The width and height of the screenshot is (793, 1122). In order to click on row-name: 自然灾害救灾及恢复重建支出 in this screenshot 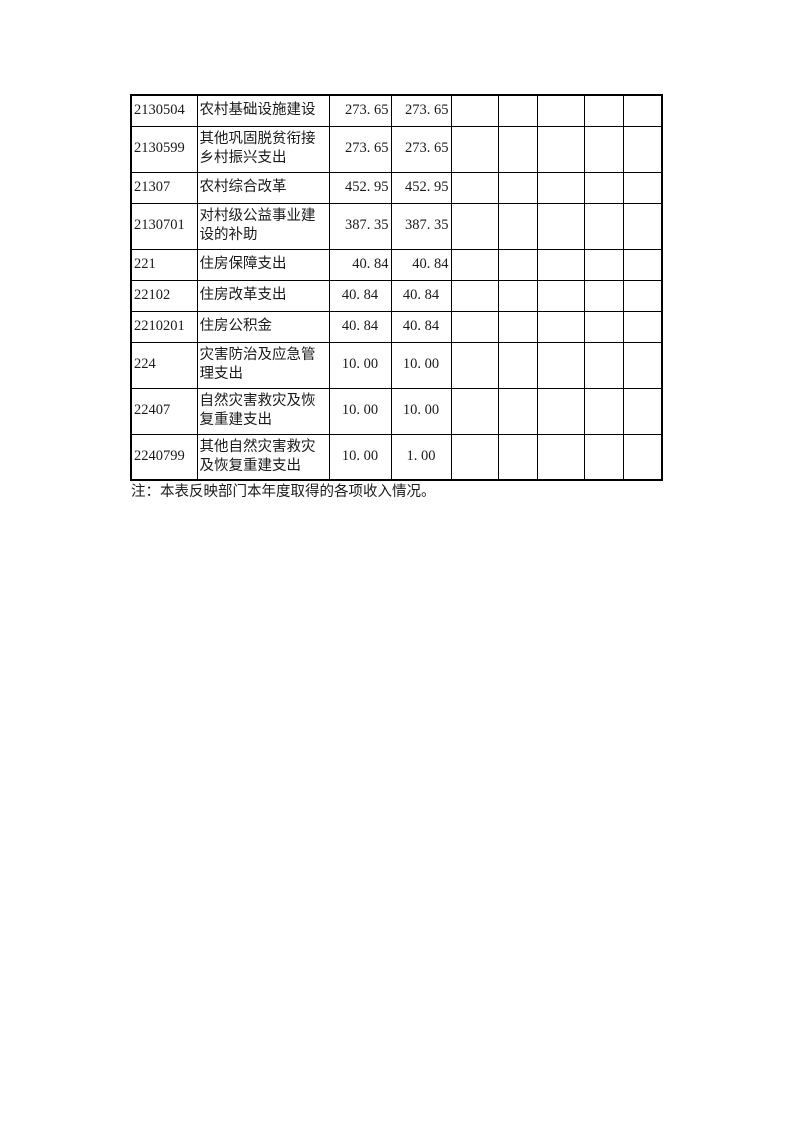, I will do `click(263, 411)`.